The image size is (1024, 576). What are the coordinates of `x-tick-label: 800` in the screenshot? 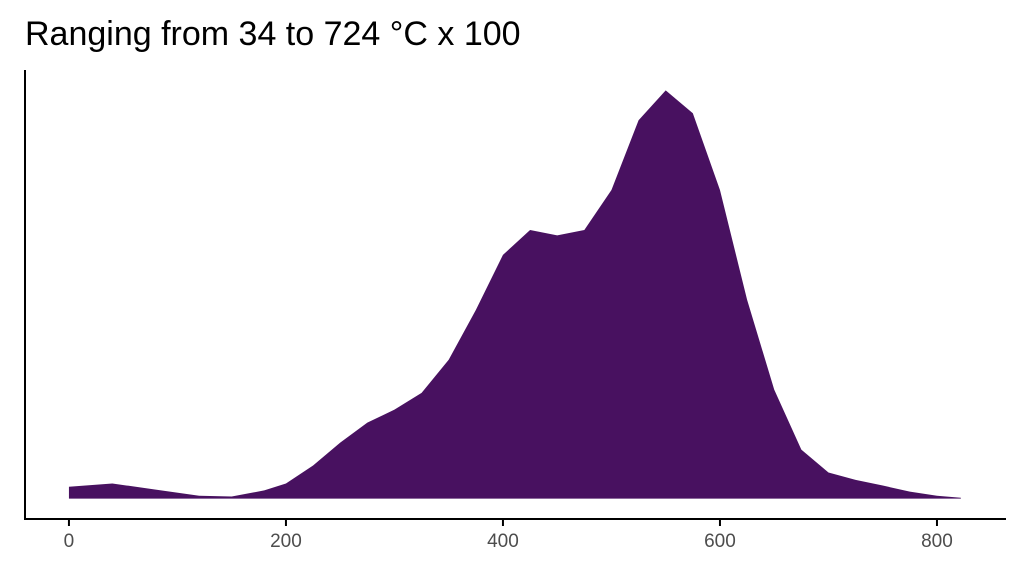 It's located at (937, 541).